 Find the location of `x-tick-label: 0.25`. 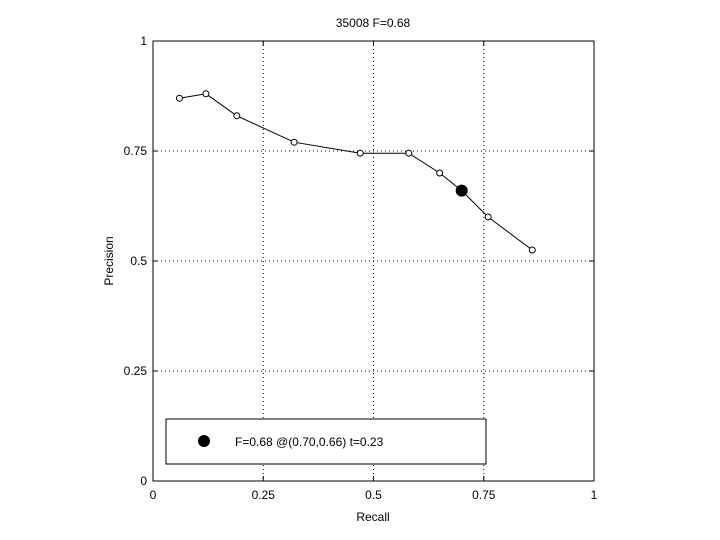

x-tick-label: 0.25 is located at coordinates (264, 495).